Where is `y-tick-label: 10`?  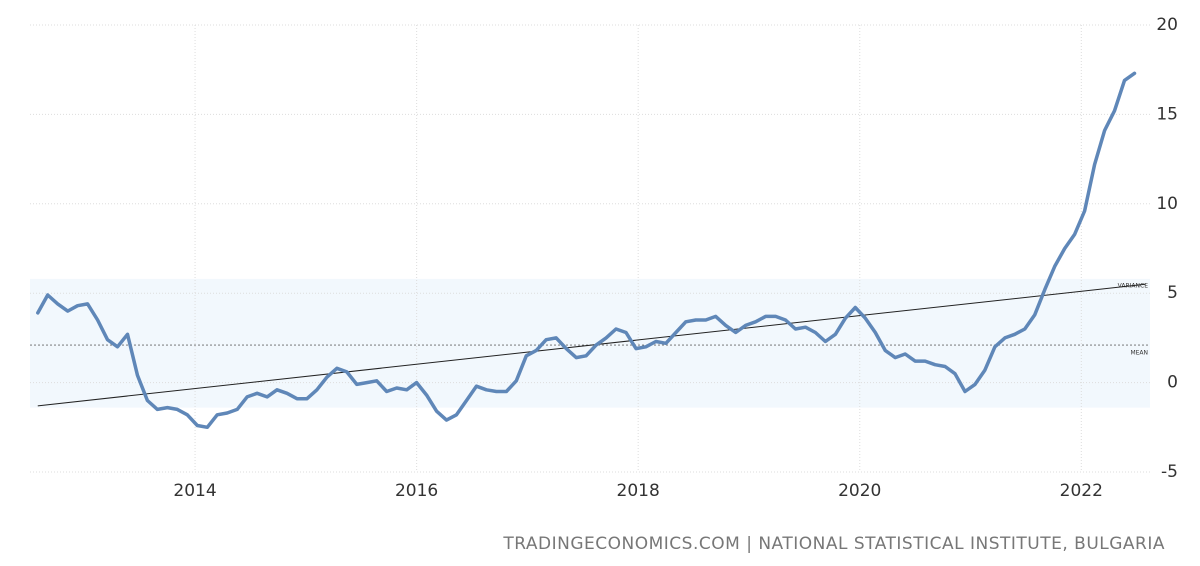 y-tick-label: 10 is located at coordinates (1167, 204).